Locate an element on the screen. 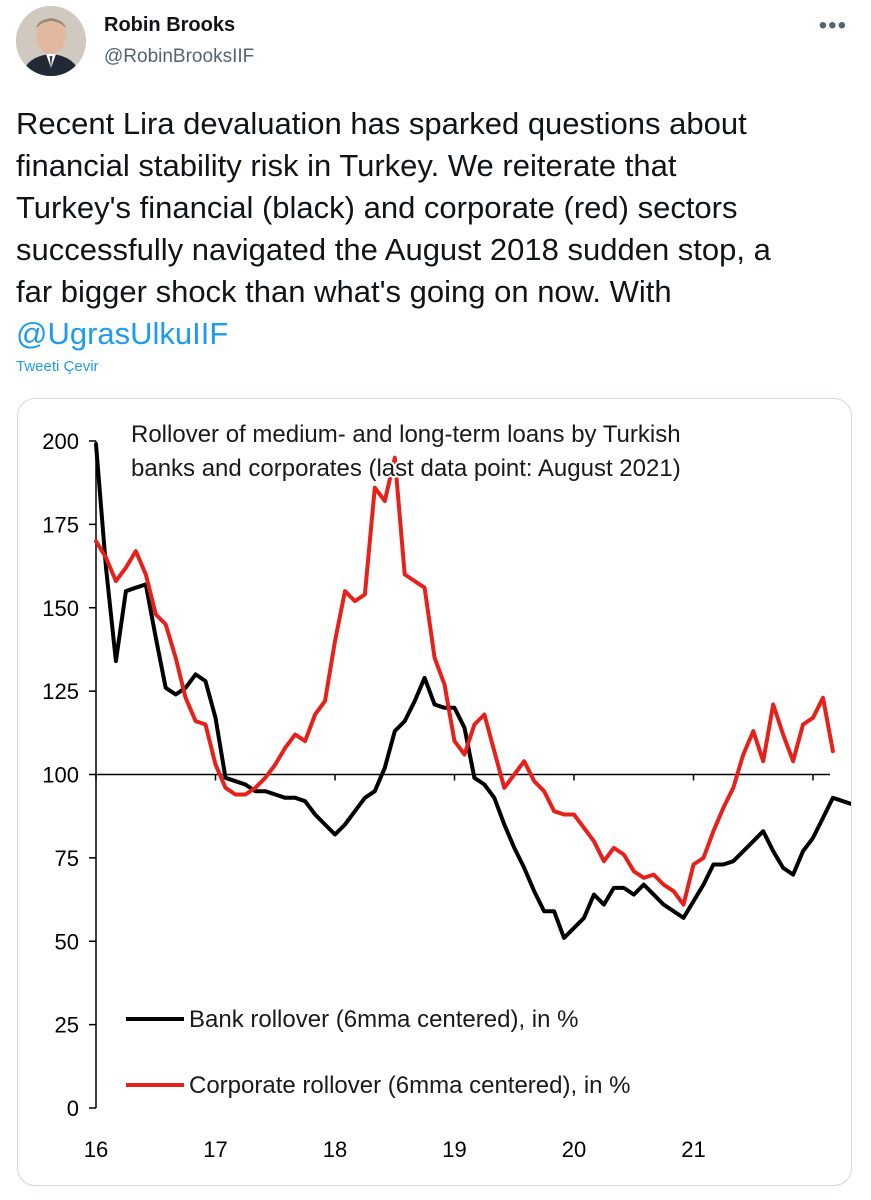 The image size is (871, 1200). avatar is located at coordinates (51, 41).